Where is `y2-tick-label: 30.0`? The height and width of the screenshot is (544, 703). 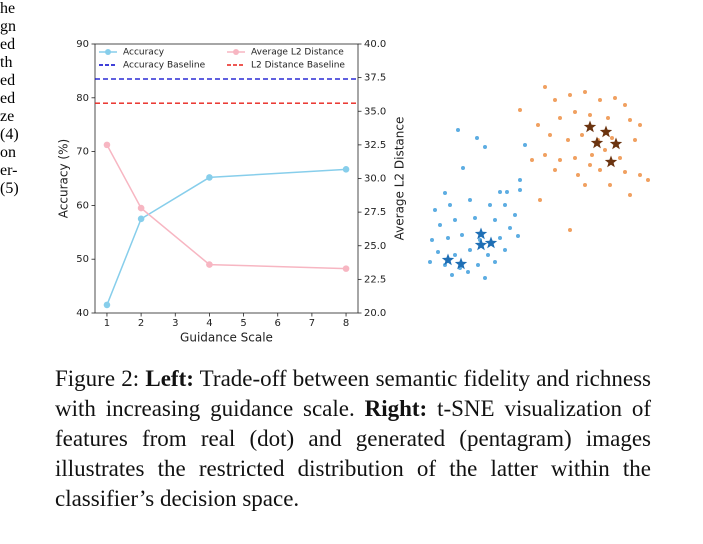 y2-tick-label: 30.0 is located at coordinates (375, 179).